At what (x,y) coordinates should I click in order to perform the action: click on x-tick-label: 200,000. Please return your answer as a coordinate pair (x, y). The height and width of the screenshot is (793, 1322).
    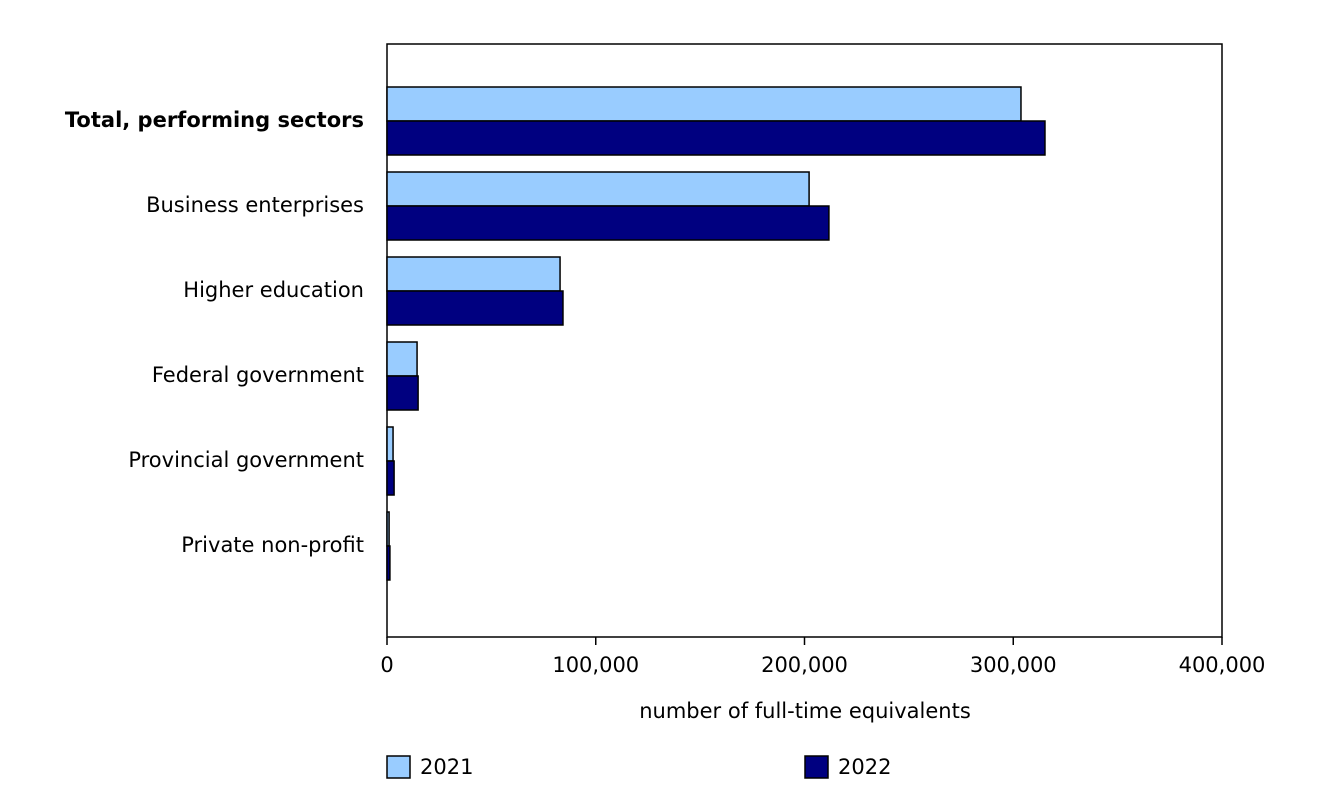
    Looking at the image, I should click on (804, 665).